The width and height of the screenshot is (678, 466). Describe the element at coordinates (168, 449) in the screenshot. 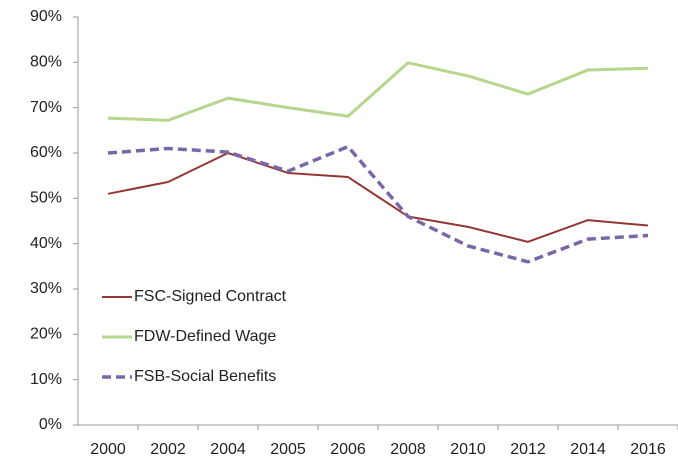

I see `x-tick-label: 2002` at that location.